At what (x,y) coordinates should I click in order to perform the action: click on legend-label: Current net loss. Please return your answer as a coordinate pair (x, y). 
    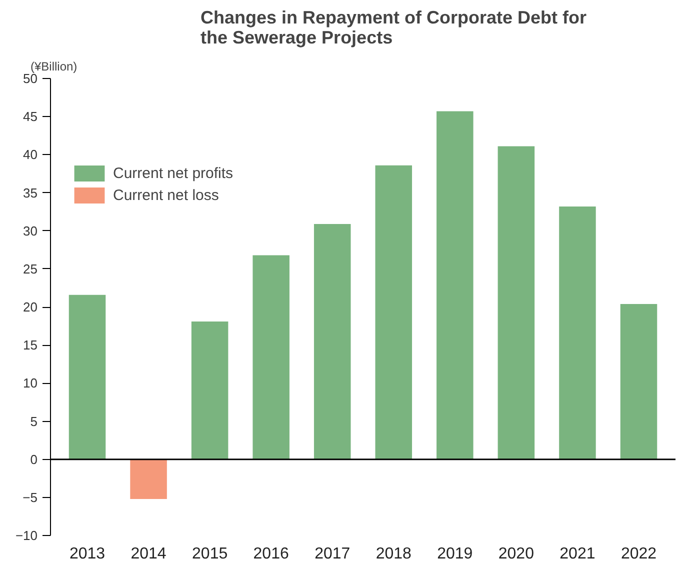
    Looking at the image, I should click on (166, 195).